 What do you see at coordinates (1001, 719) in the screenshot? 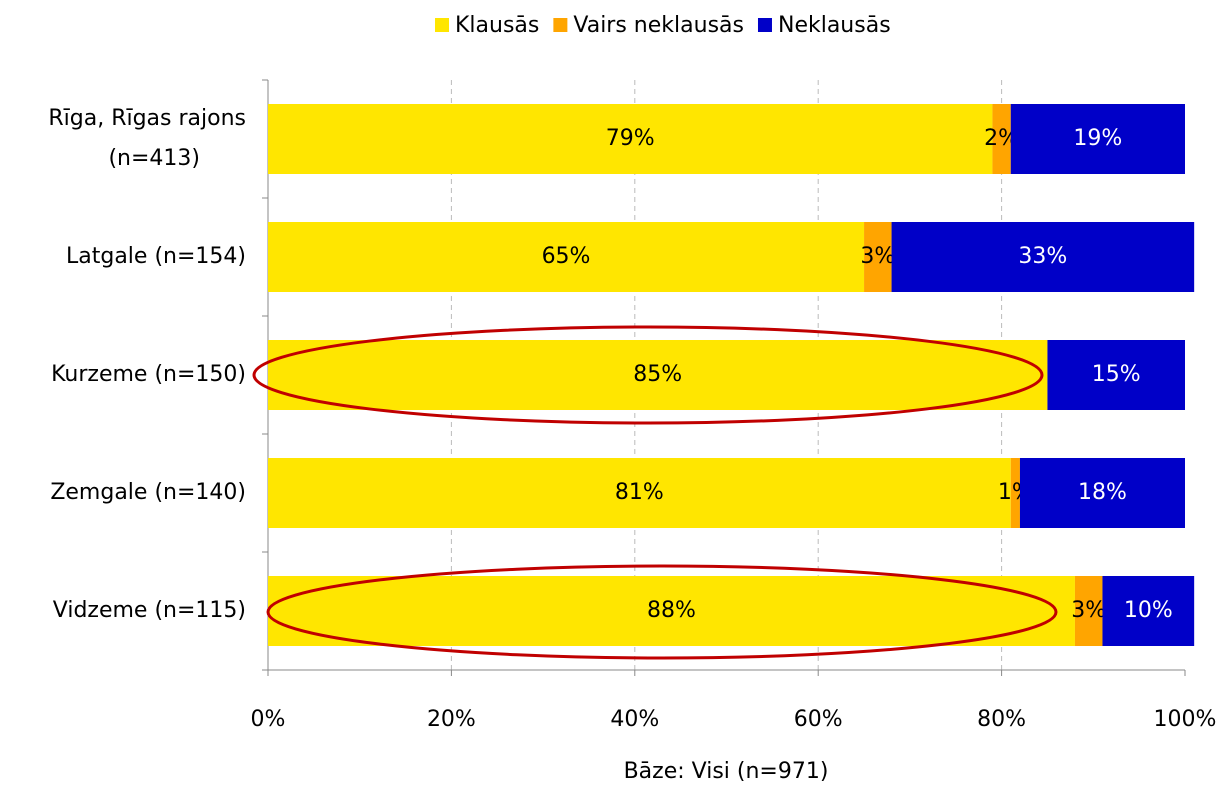
I see `x-tick-label: 80%` at bounding box center [1001, 719].